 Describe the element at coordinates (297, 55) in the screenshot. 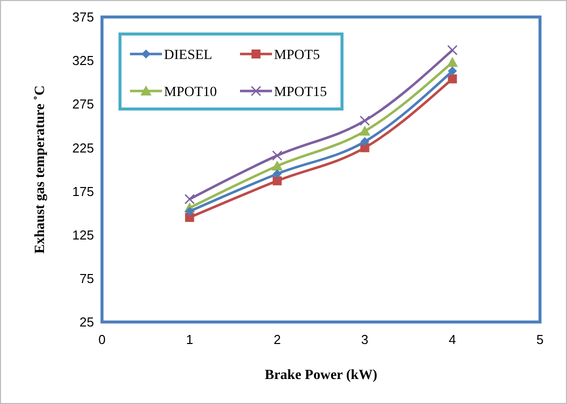

I see `legend-label: MPOT5` at that location.